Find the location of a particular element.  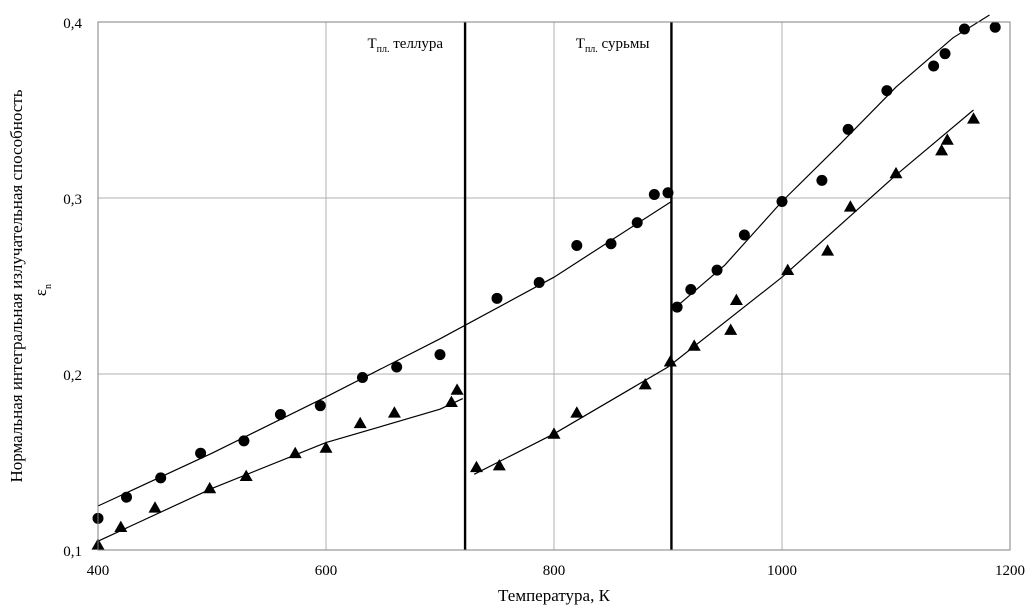

y-symbol-sub: n is located at coordinates (48, 286).